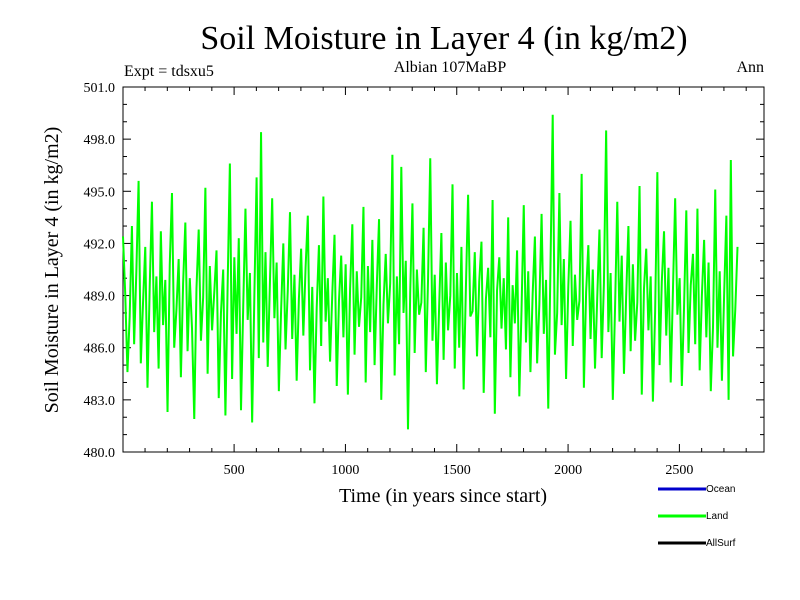 Image resolution: width=800 pixels, height=600 pixels. What do you see at coordinates (100, 244) in the screenshot?
I see `y-tick-label: 492.0` at bounding box center [100, 244].